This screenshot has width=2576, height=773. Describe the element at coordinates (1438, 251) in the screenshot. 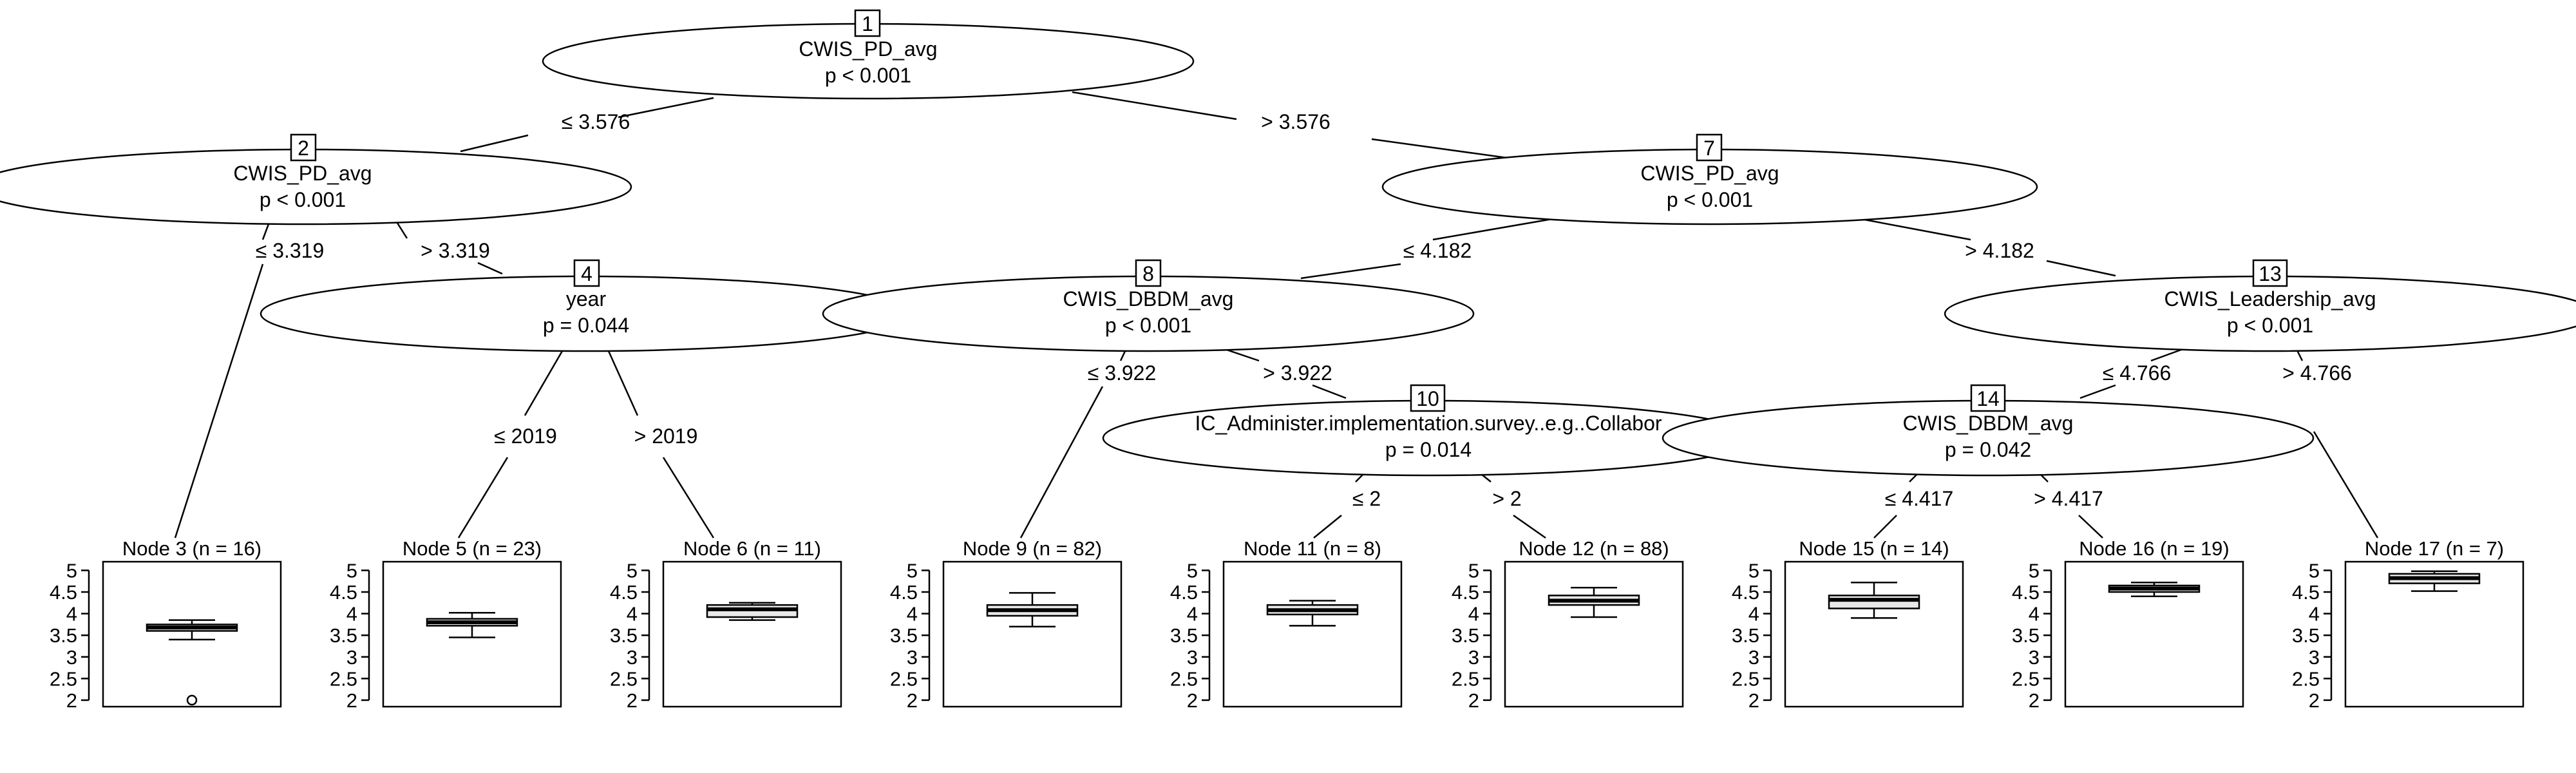

I see `edge-label-7-8: ≤ 4.182` at that location.